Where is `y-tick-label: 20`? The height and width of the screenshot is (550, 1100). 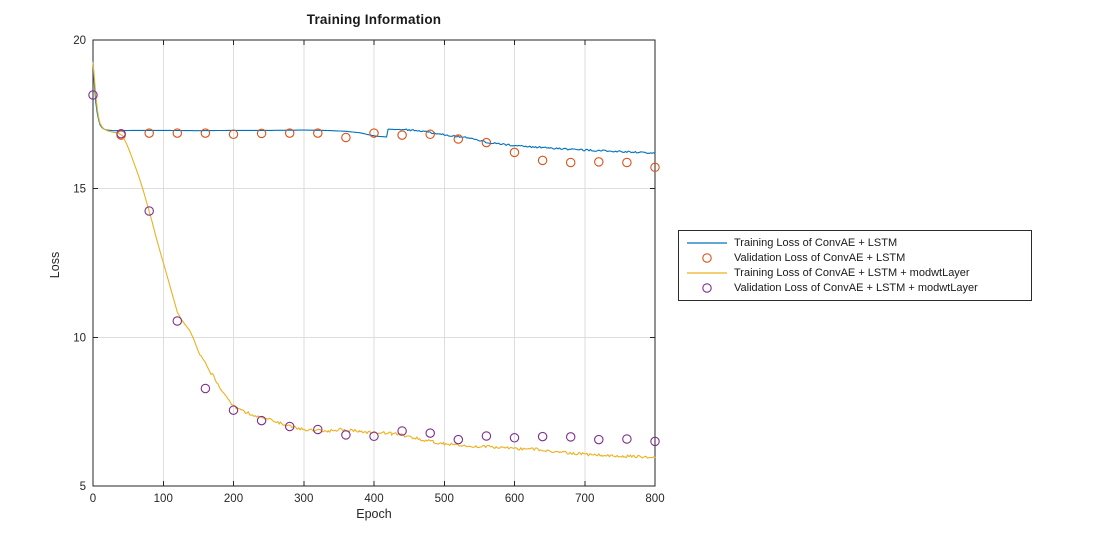 y-tick-label: 20 is located at coordinates (79, 41).